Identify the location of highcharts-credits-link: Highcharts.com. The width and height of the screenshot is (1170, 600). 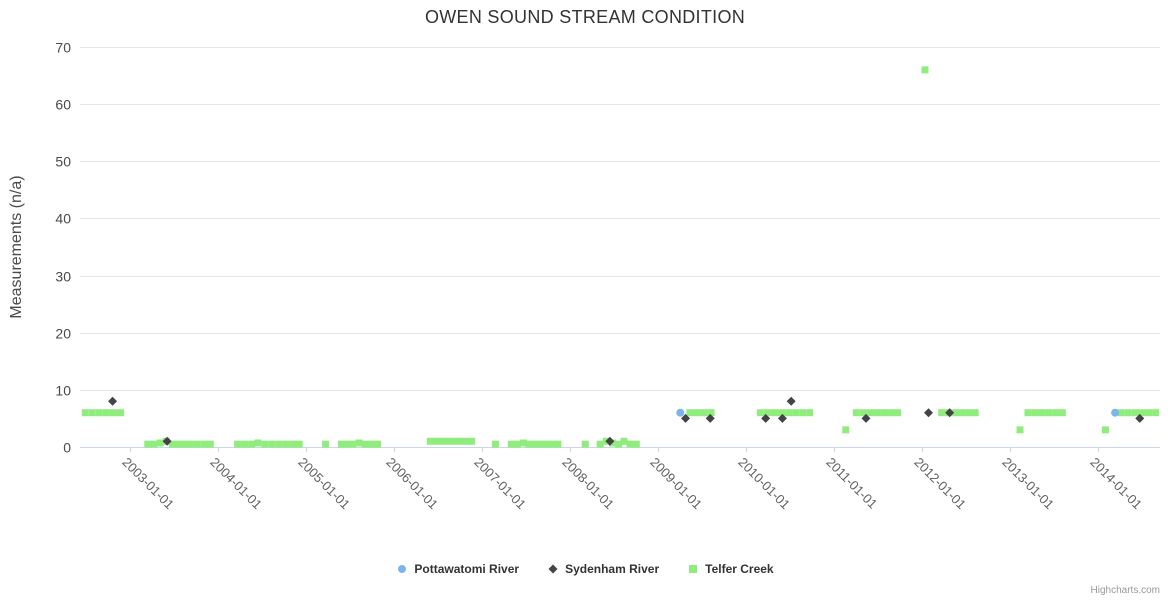
(1125, 590).